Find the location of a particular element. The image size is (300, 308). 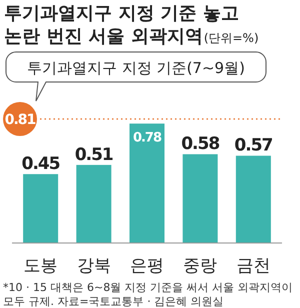

annotation: *10 · 15 대책은 6~8월 지정 기준을 써서 서울 외곽지역이 is located at coordinates (148, 287).